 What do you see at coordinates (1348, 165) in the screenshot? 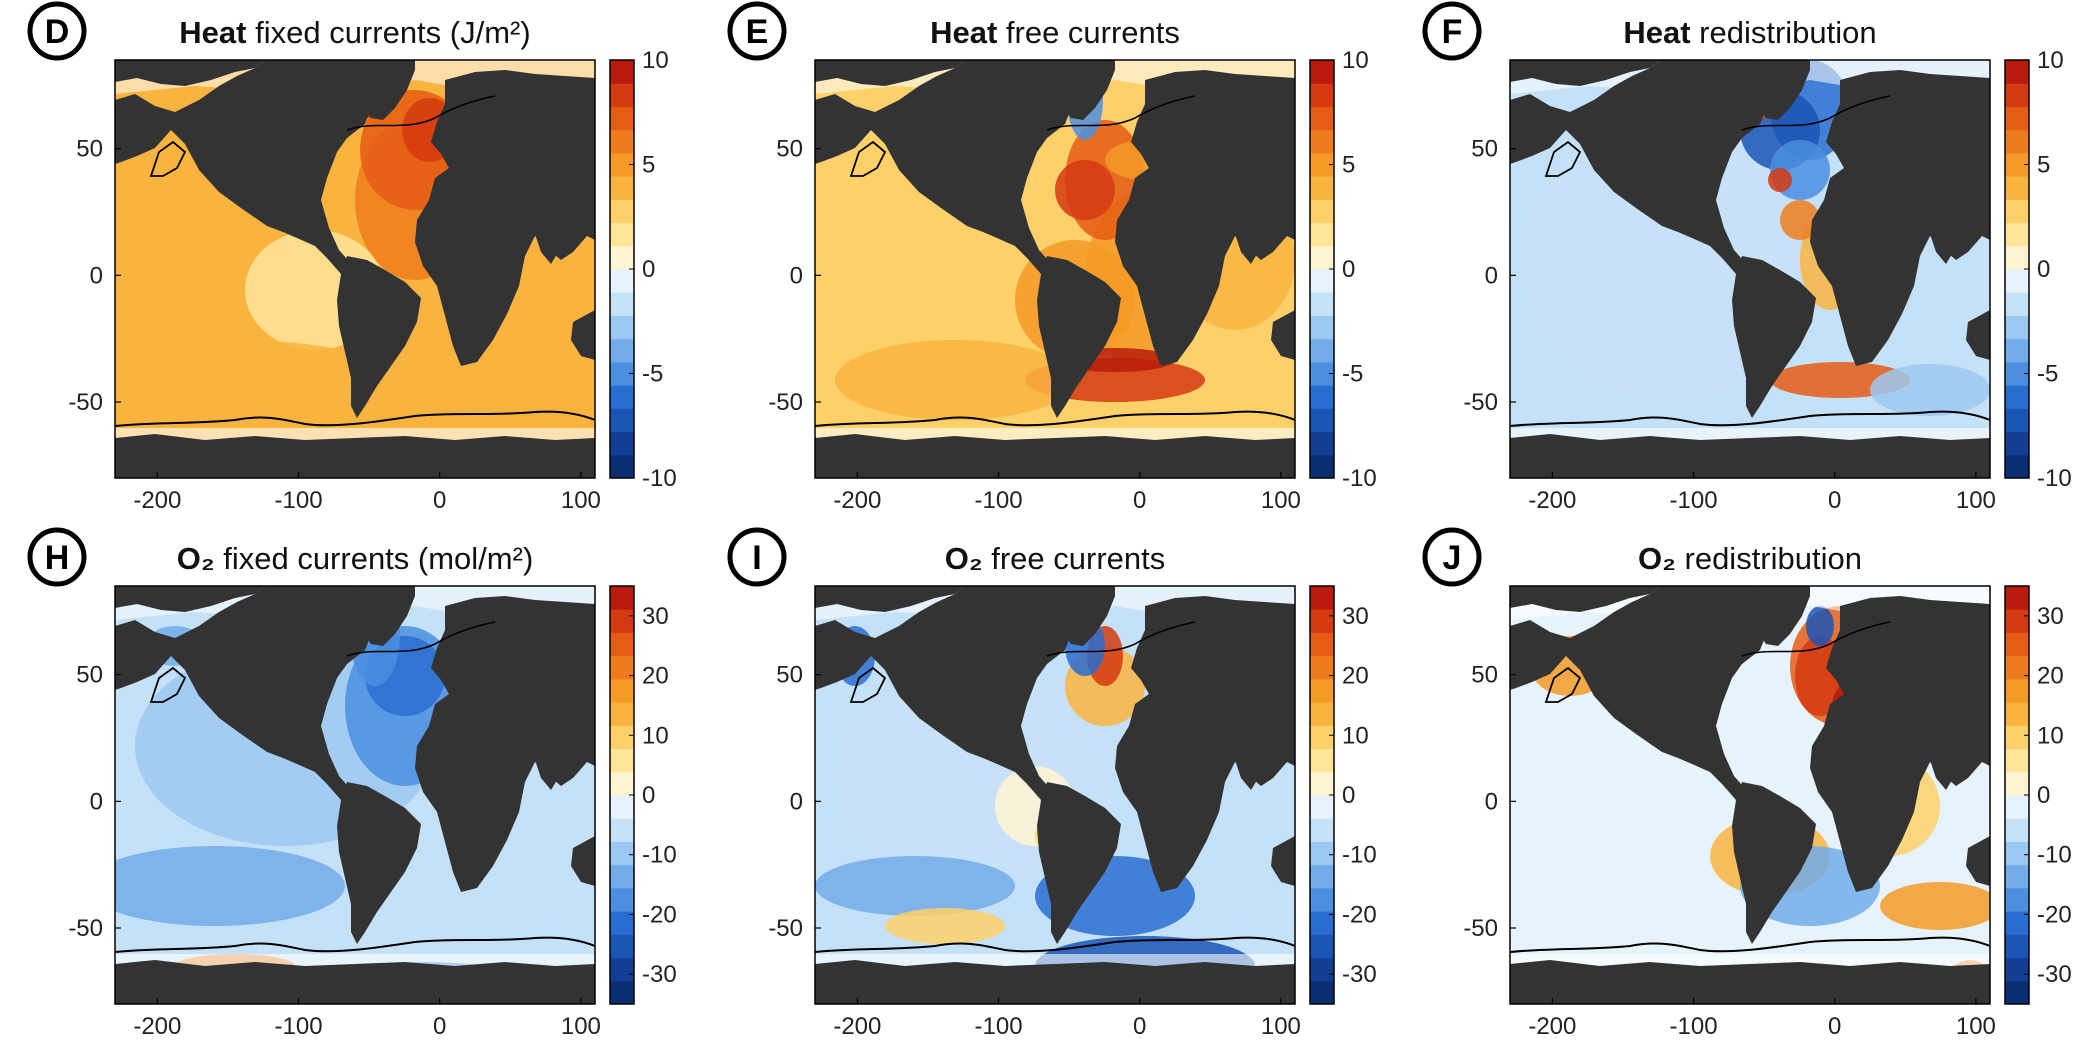
I see `colorbar-tick-label: 5` at bounding box center [1348, 165].